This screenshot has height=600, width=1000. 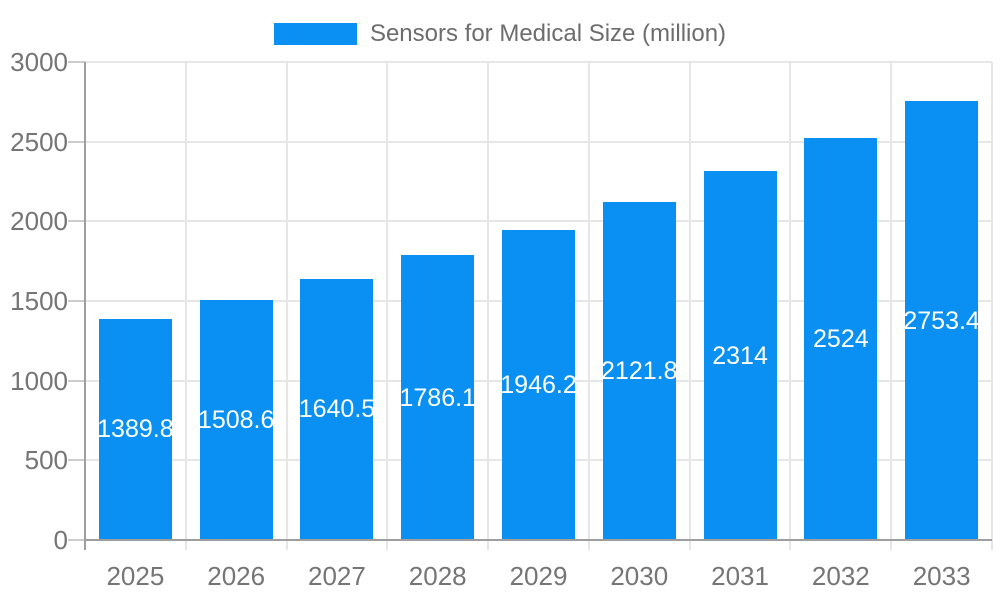 I want to click on bar: 1389.8, so click(x=135, y=429).